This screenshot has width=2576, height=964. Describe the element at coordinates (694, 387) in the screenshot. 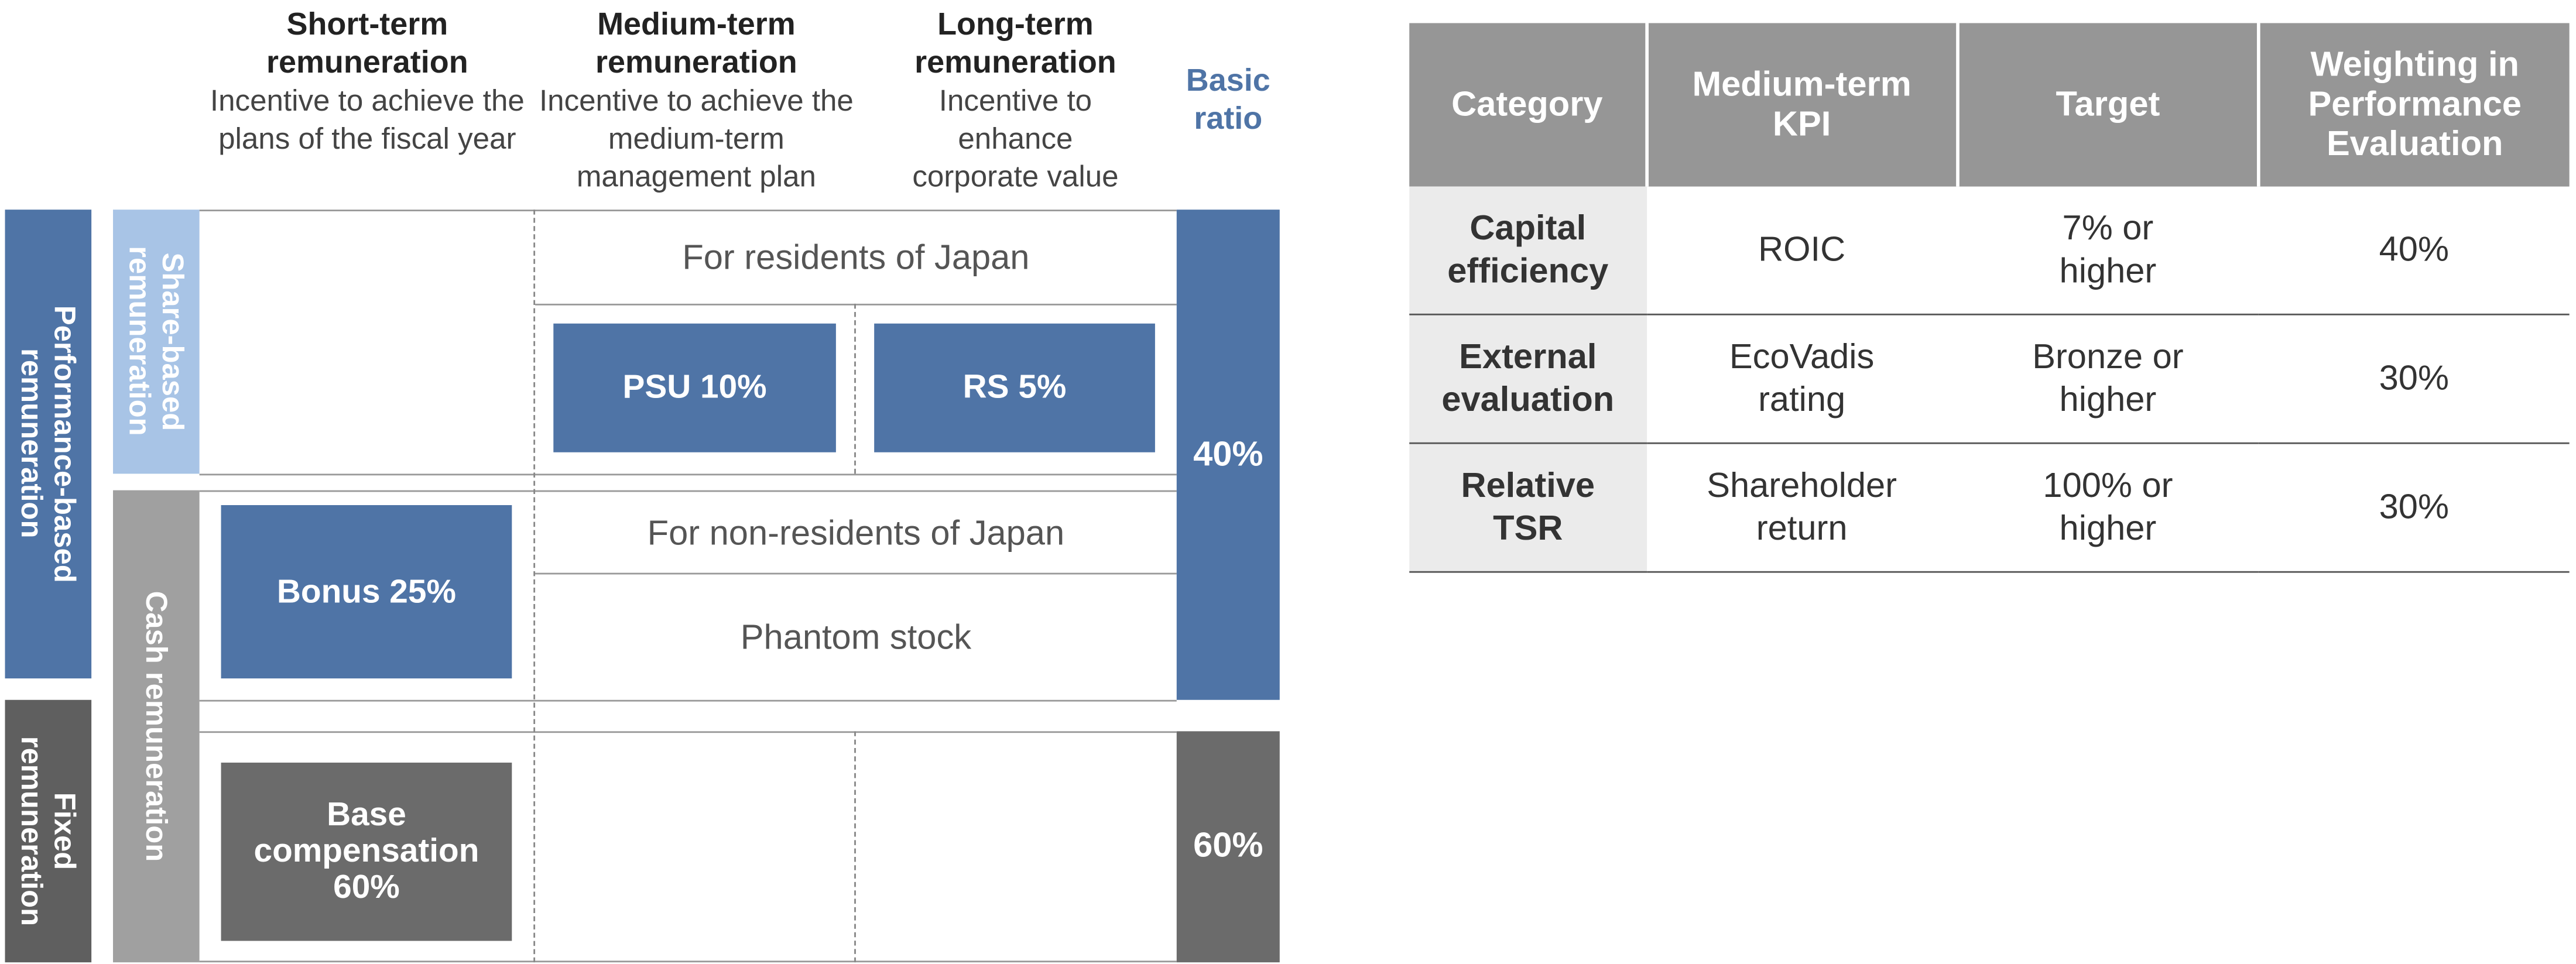

I see `component-box: PSU 10%` at that location.